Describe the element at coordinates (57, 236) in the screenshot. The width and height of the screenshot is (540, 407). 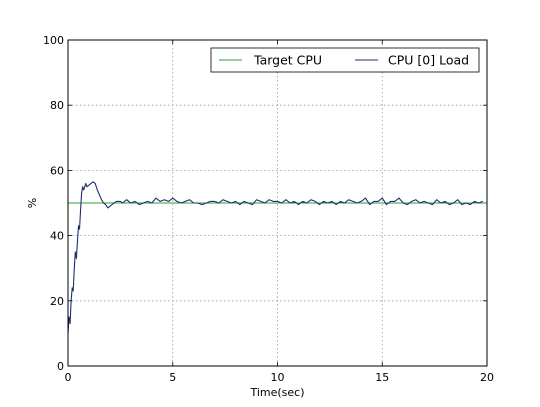
I see `y-tick-label: 40` at that location.